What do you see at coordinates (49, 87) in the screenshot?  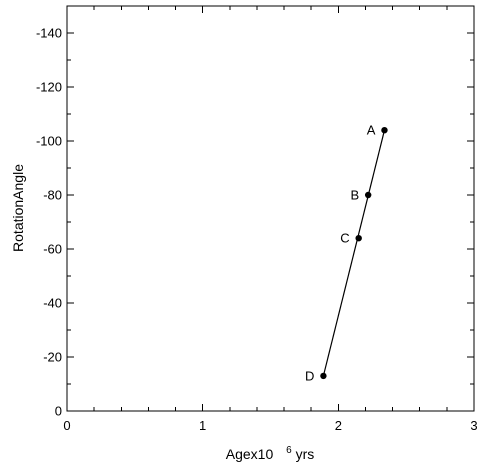 I see `y-tick-label: -120` at bounding box center [49, 87].